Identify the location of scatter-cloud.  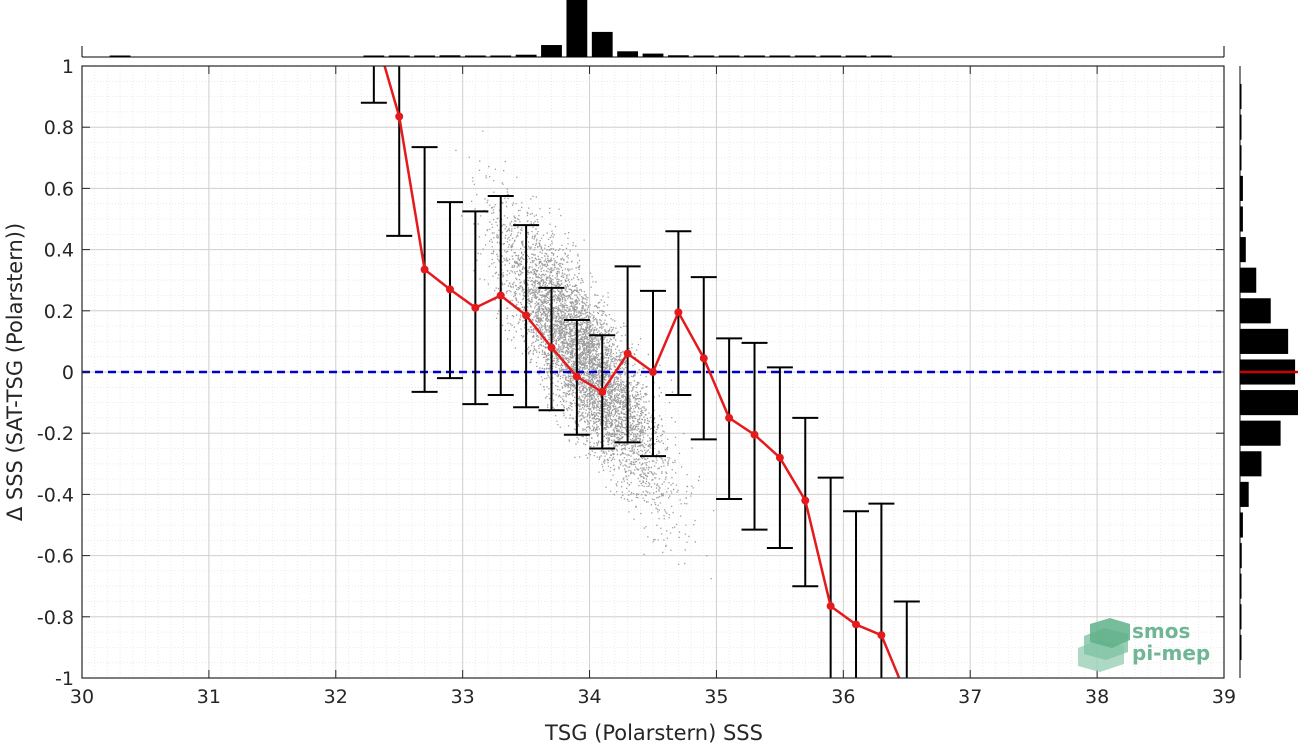
(585, 355).